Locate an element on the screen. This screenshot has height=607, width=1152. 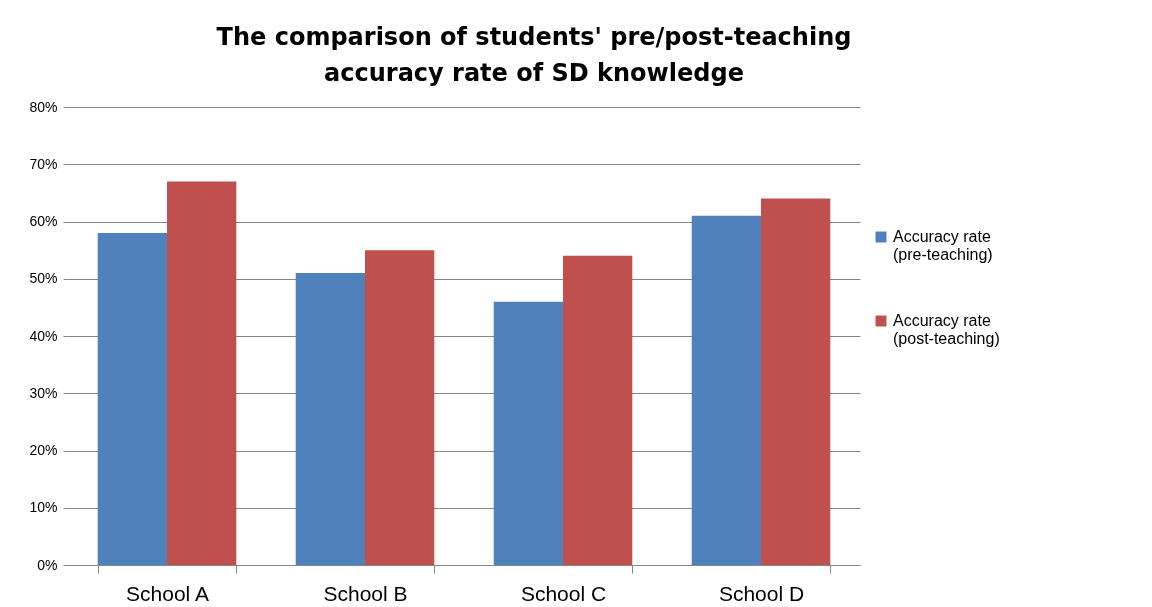
y-tick-label: 60% is located at coordinates (43, 221).